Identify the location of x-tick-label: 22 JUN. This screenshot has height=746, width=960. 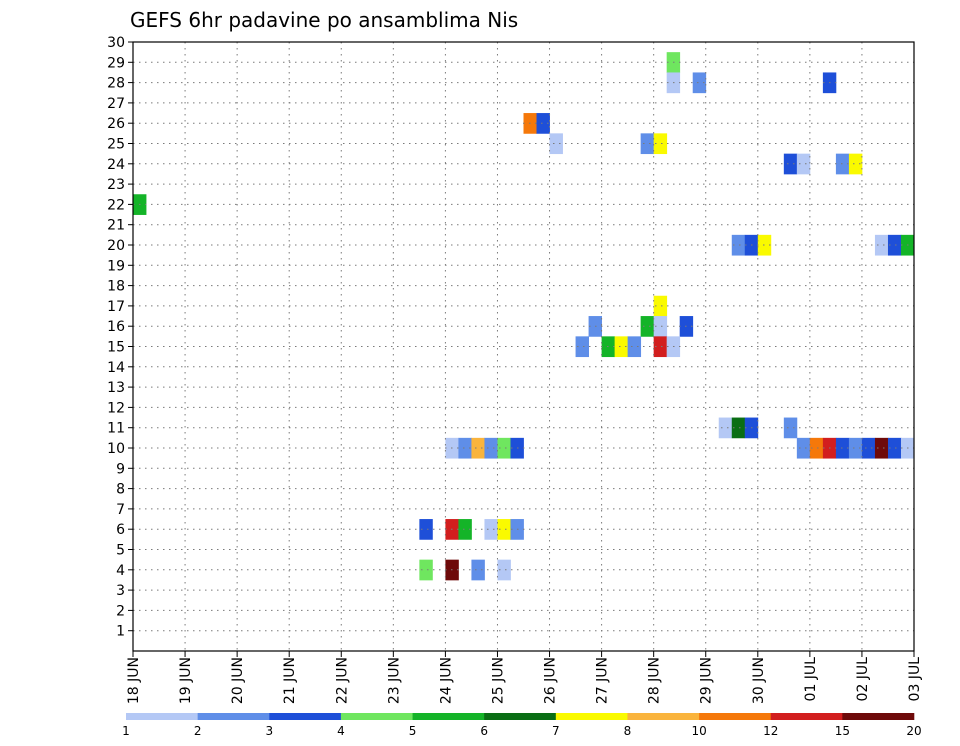
(342, 680).